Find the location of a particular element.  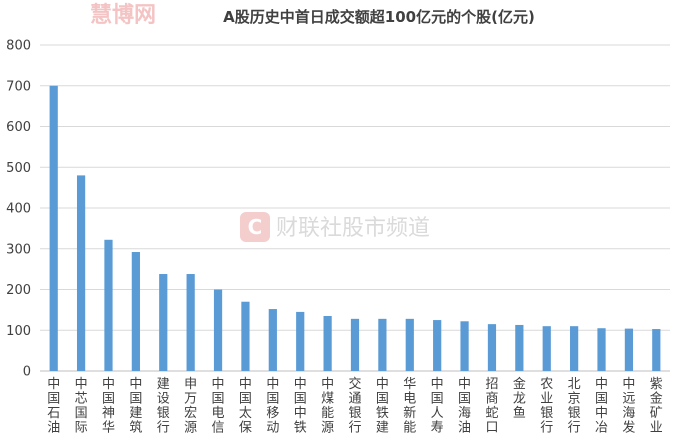

x-tick-label: 金龙鱼 is located at coordinates (519, 398).